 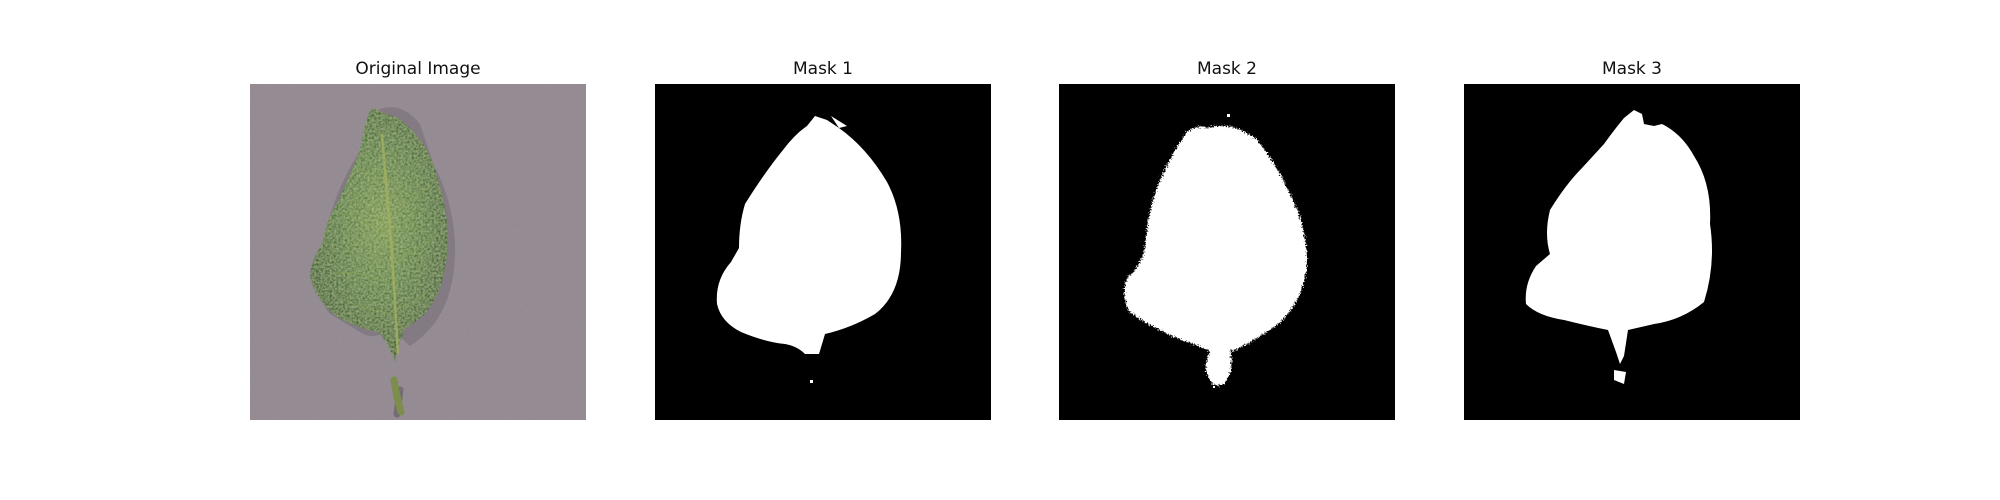 I want to click on panel-title: Mask 3, so click(x=1631, y=69).